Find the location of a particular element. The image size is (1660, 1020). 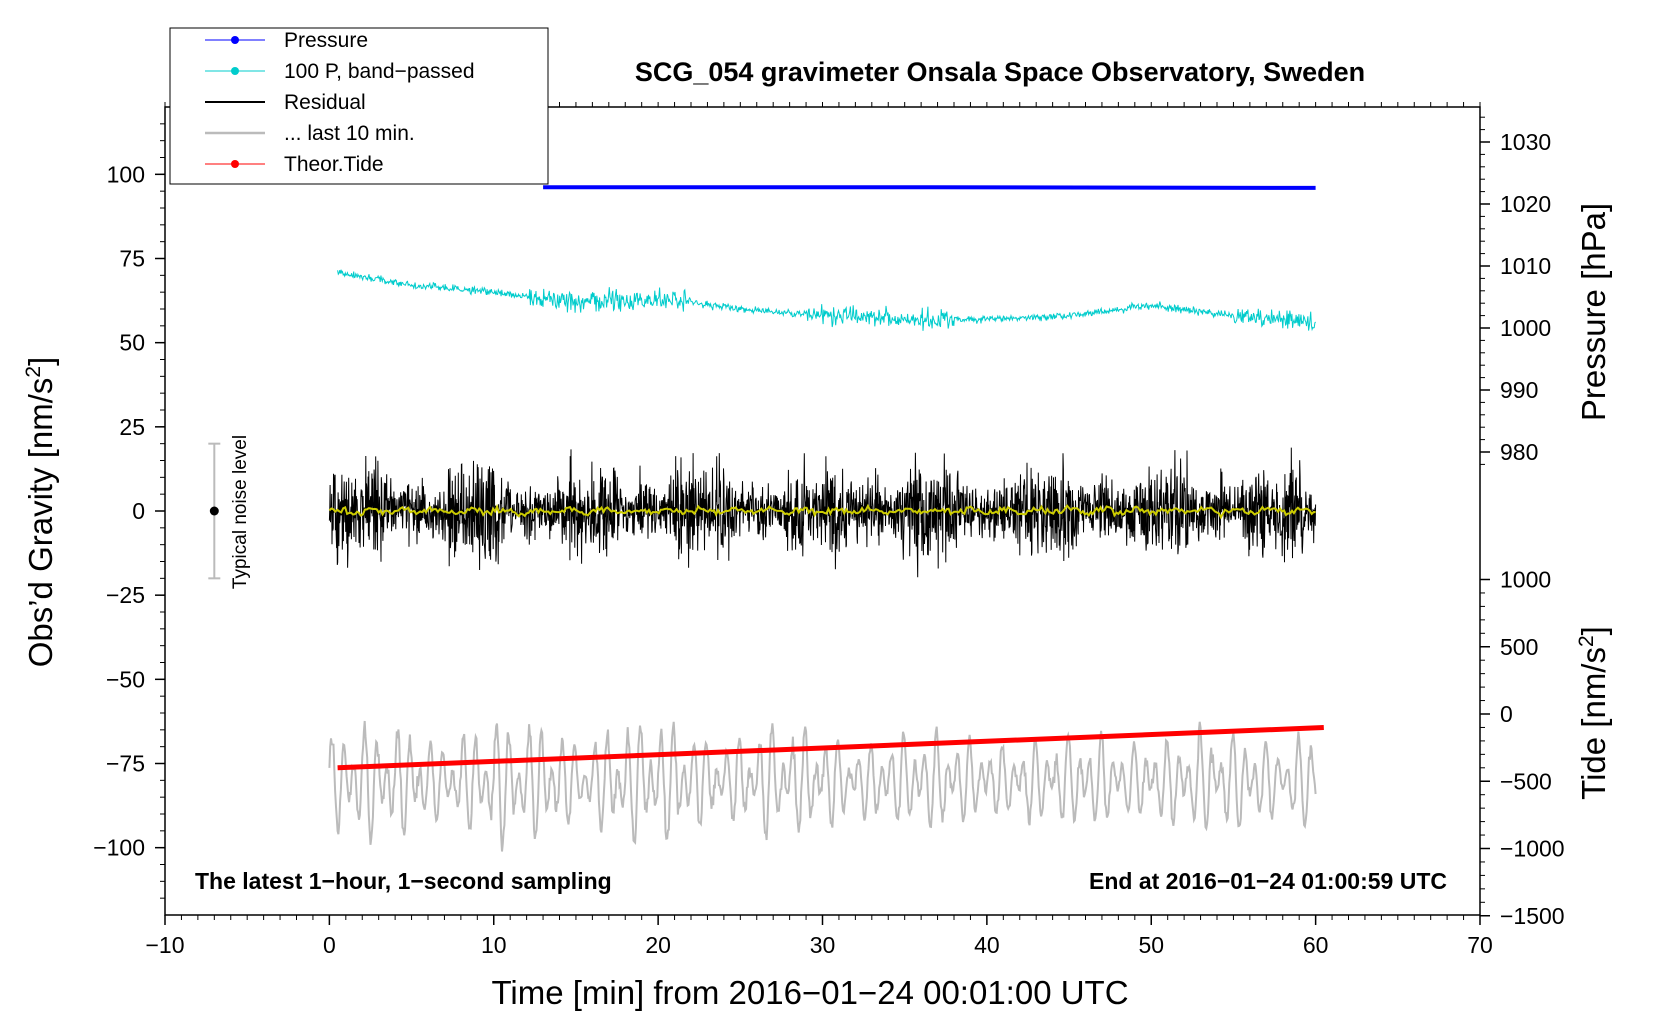

x-tick-label-1: 0 is located at coordinates (329, 945).